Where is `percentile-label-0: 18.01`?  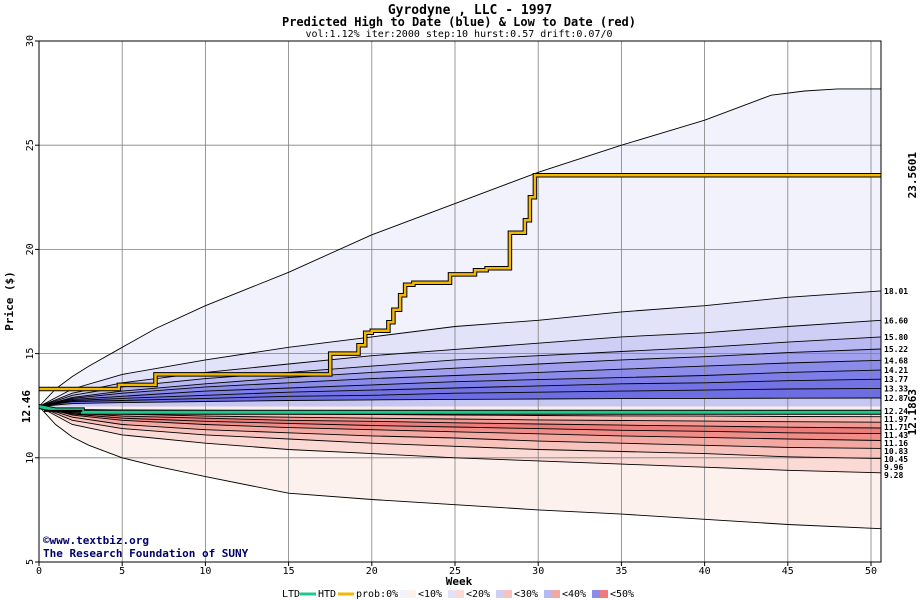
percentile-label-0: 18.01 is located at coordinates (896, 291).